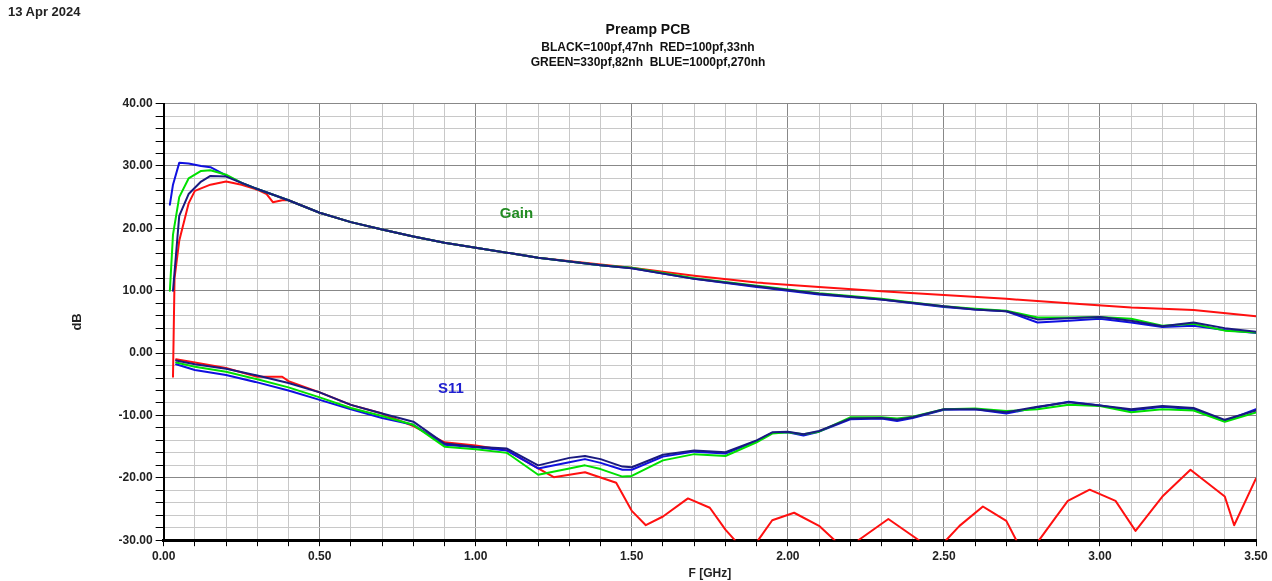 The width and height of the screenshot is (1272, 581). What do you see at coordinates (320, 555) in the screenshot?
I see `x-tick-label: 0.50` at bounding box center [320, 555].